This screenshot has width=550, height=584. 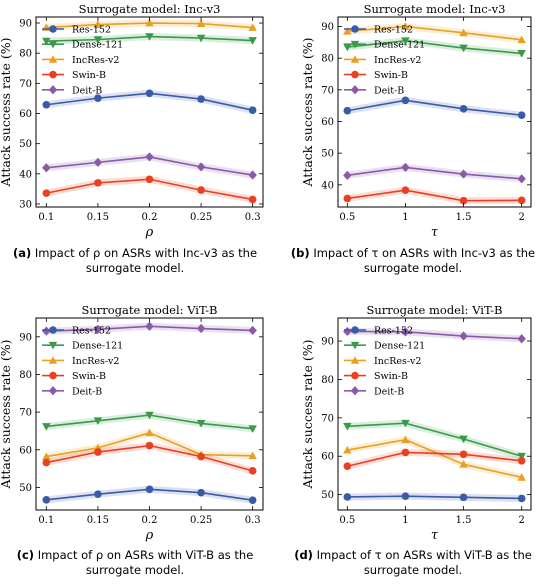 What do you see at coordinates (435, 9) in the screenshot?
I see `chart-title: Surrogate model: Inc-v3` at bounding box center [435, 9].